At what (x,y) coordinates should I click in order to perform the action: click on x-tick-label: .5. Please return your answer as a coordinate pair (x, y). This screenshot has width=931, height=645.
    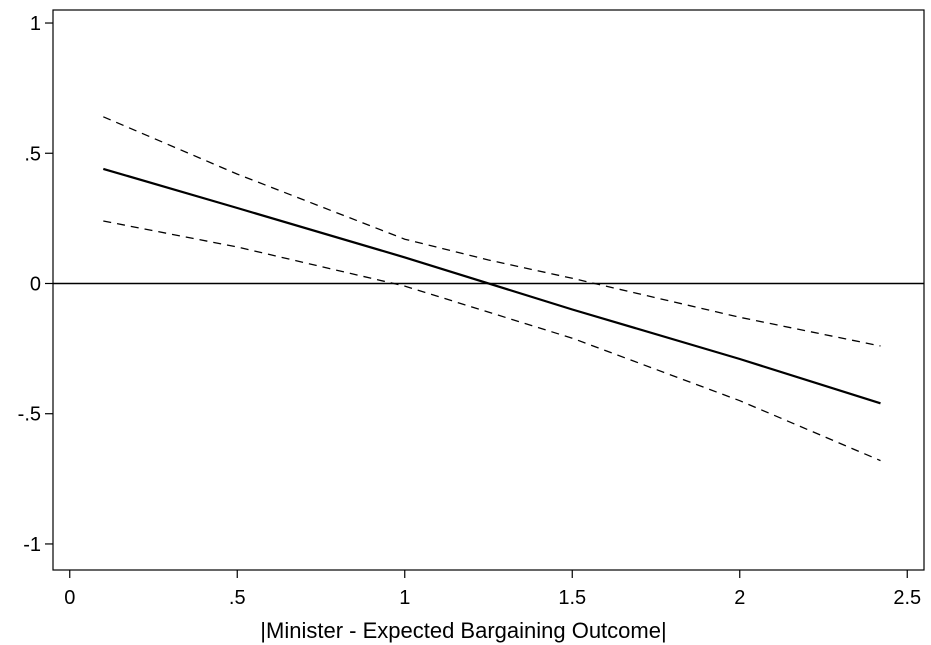
    Looking at the image, I should click on (237, 598).